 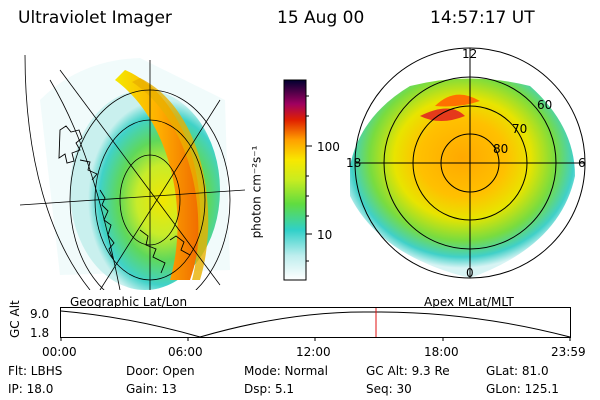 I want to click on mlt-label-0: 0, so click(x=470, y=273).